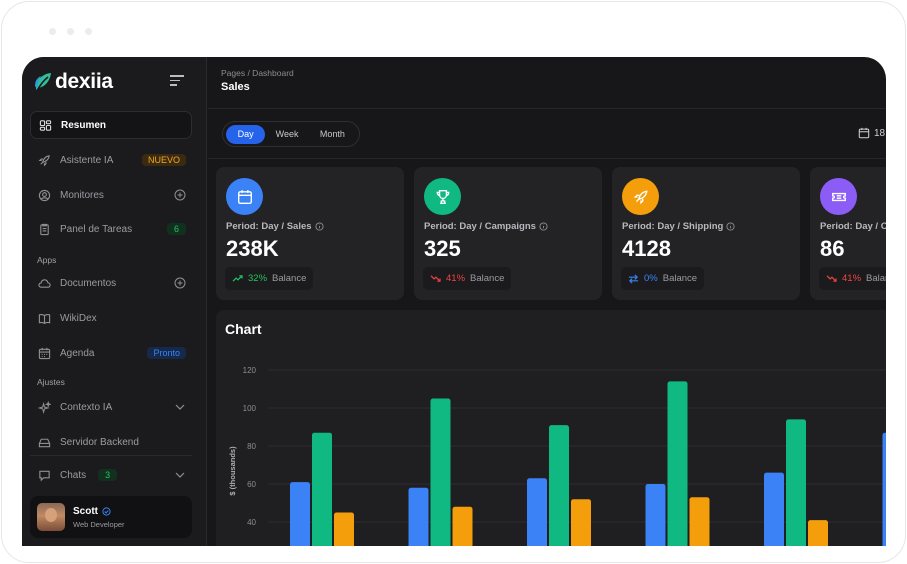 This screenshot has height=564, width=907. What do you see at coordinates (86, 407) in the screenshot?
I see `sidebar-item-label: Contexto IA` at bounding box center [86, 407].